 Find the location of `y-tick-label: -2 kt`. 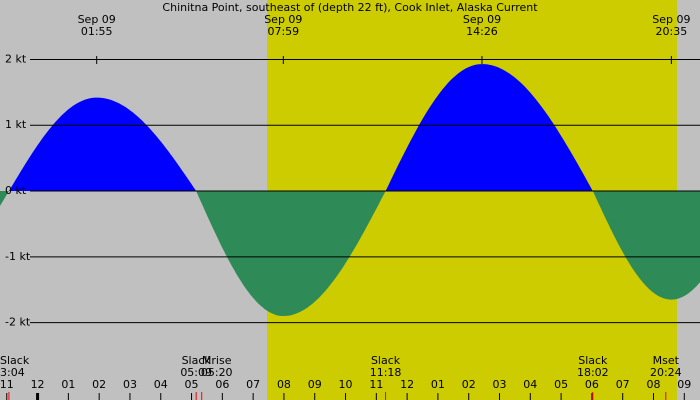

y-tick-label: -2 kt is located at coordinates (18, 322).